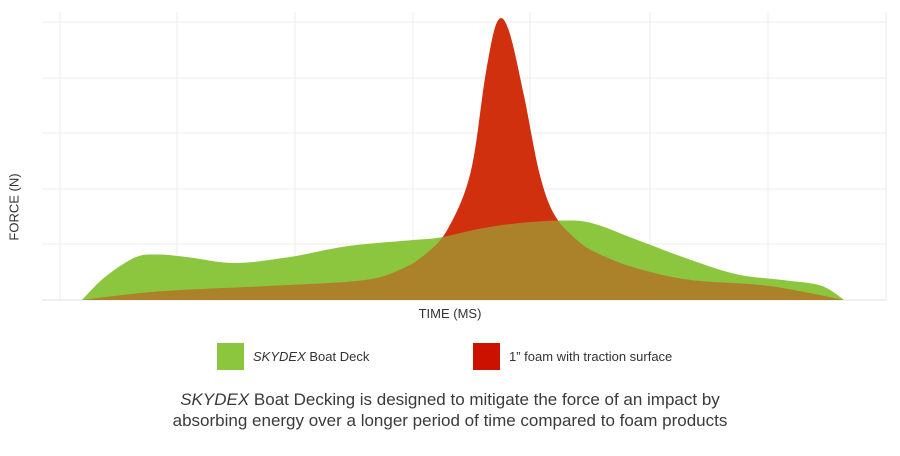 The height and width of the screenshot is (456, 900). I want to click on legend-swatch-foam, so click(486, 356).